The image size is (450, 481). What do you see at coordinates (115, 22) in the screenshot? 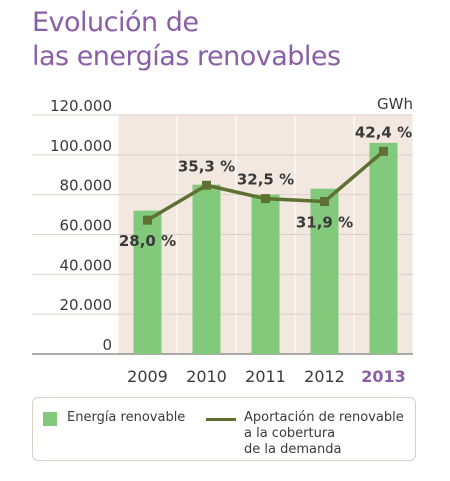
I see `title-line-1: Evolución de` at bounding box center [115, 22].